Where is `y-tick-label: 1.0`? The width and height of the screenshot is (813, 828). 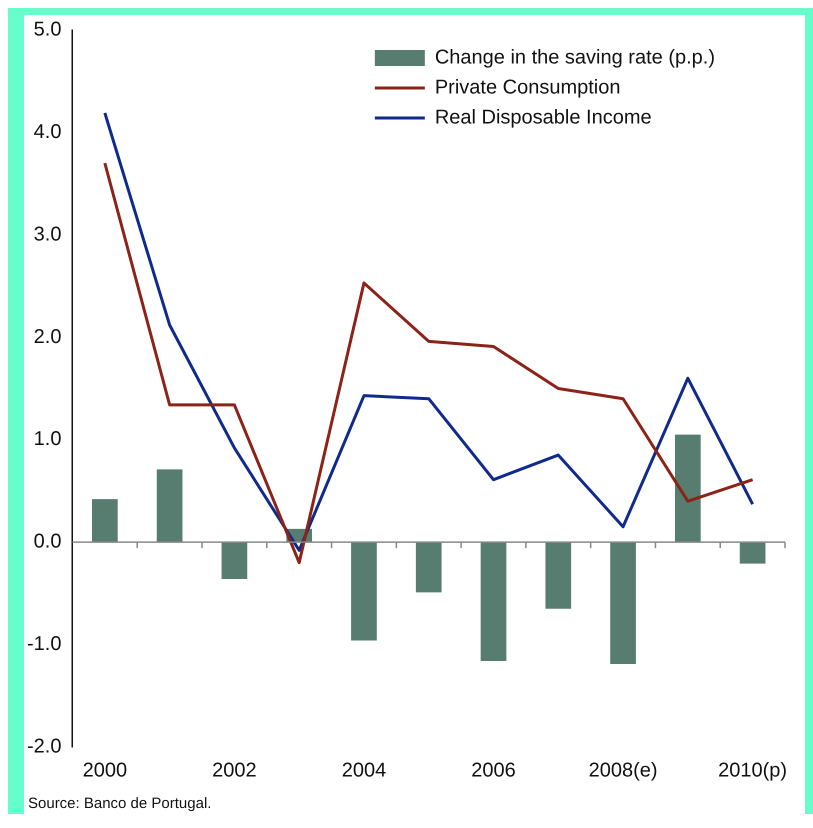
y-tick-label: 1.0 is located at coordinates (48, 439).